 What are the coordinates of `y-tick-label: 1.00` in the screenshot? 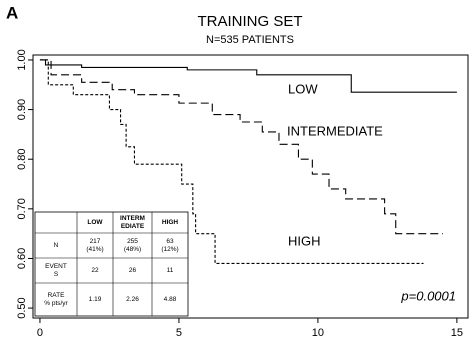 It's located at (22, 59).